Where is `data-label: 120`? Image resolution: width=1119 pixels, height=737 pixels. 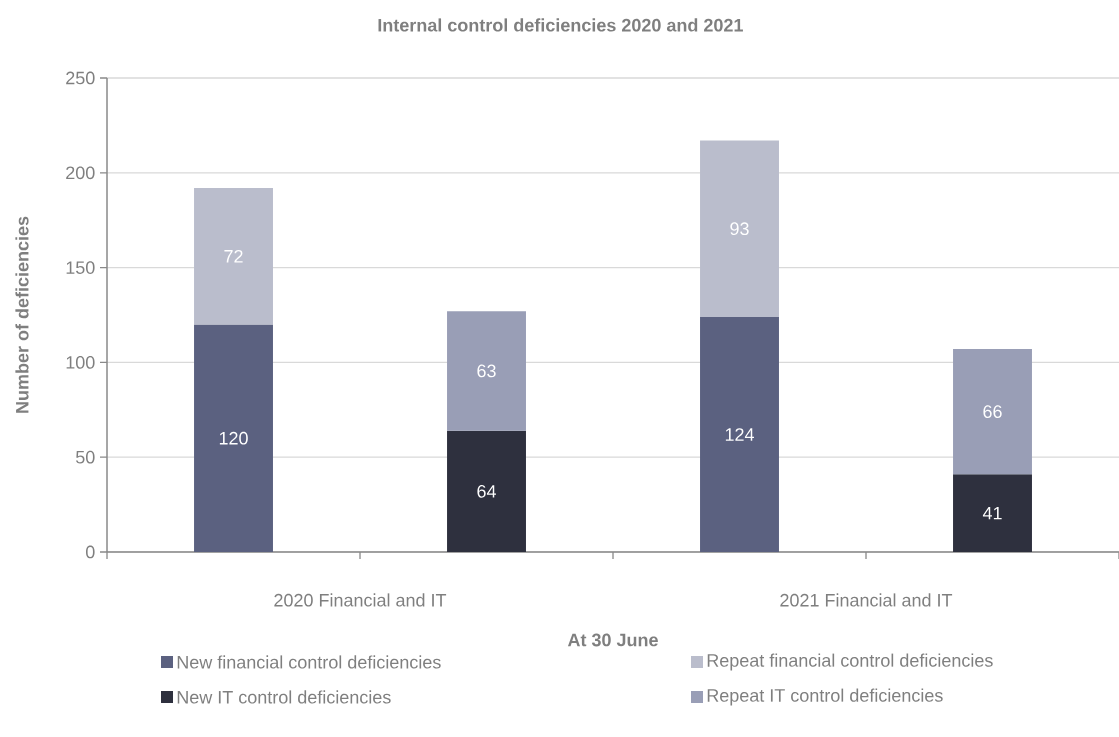
data-label: 120 is located at coordinates (233, 438).